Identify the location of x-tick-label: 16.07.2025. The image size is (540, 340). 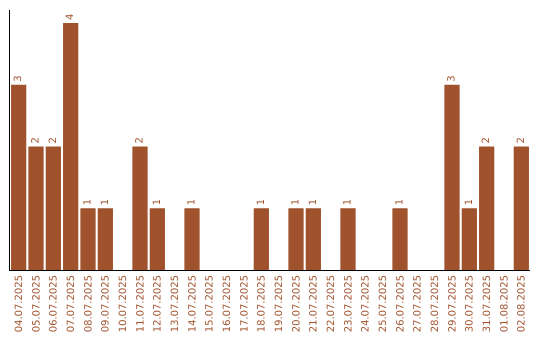
(227, 303).